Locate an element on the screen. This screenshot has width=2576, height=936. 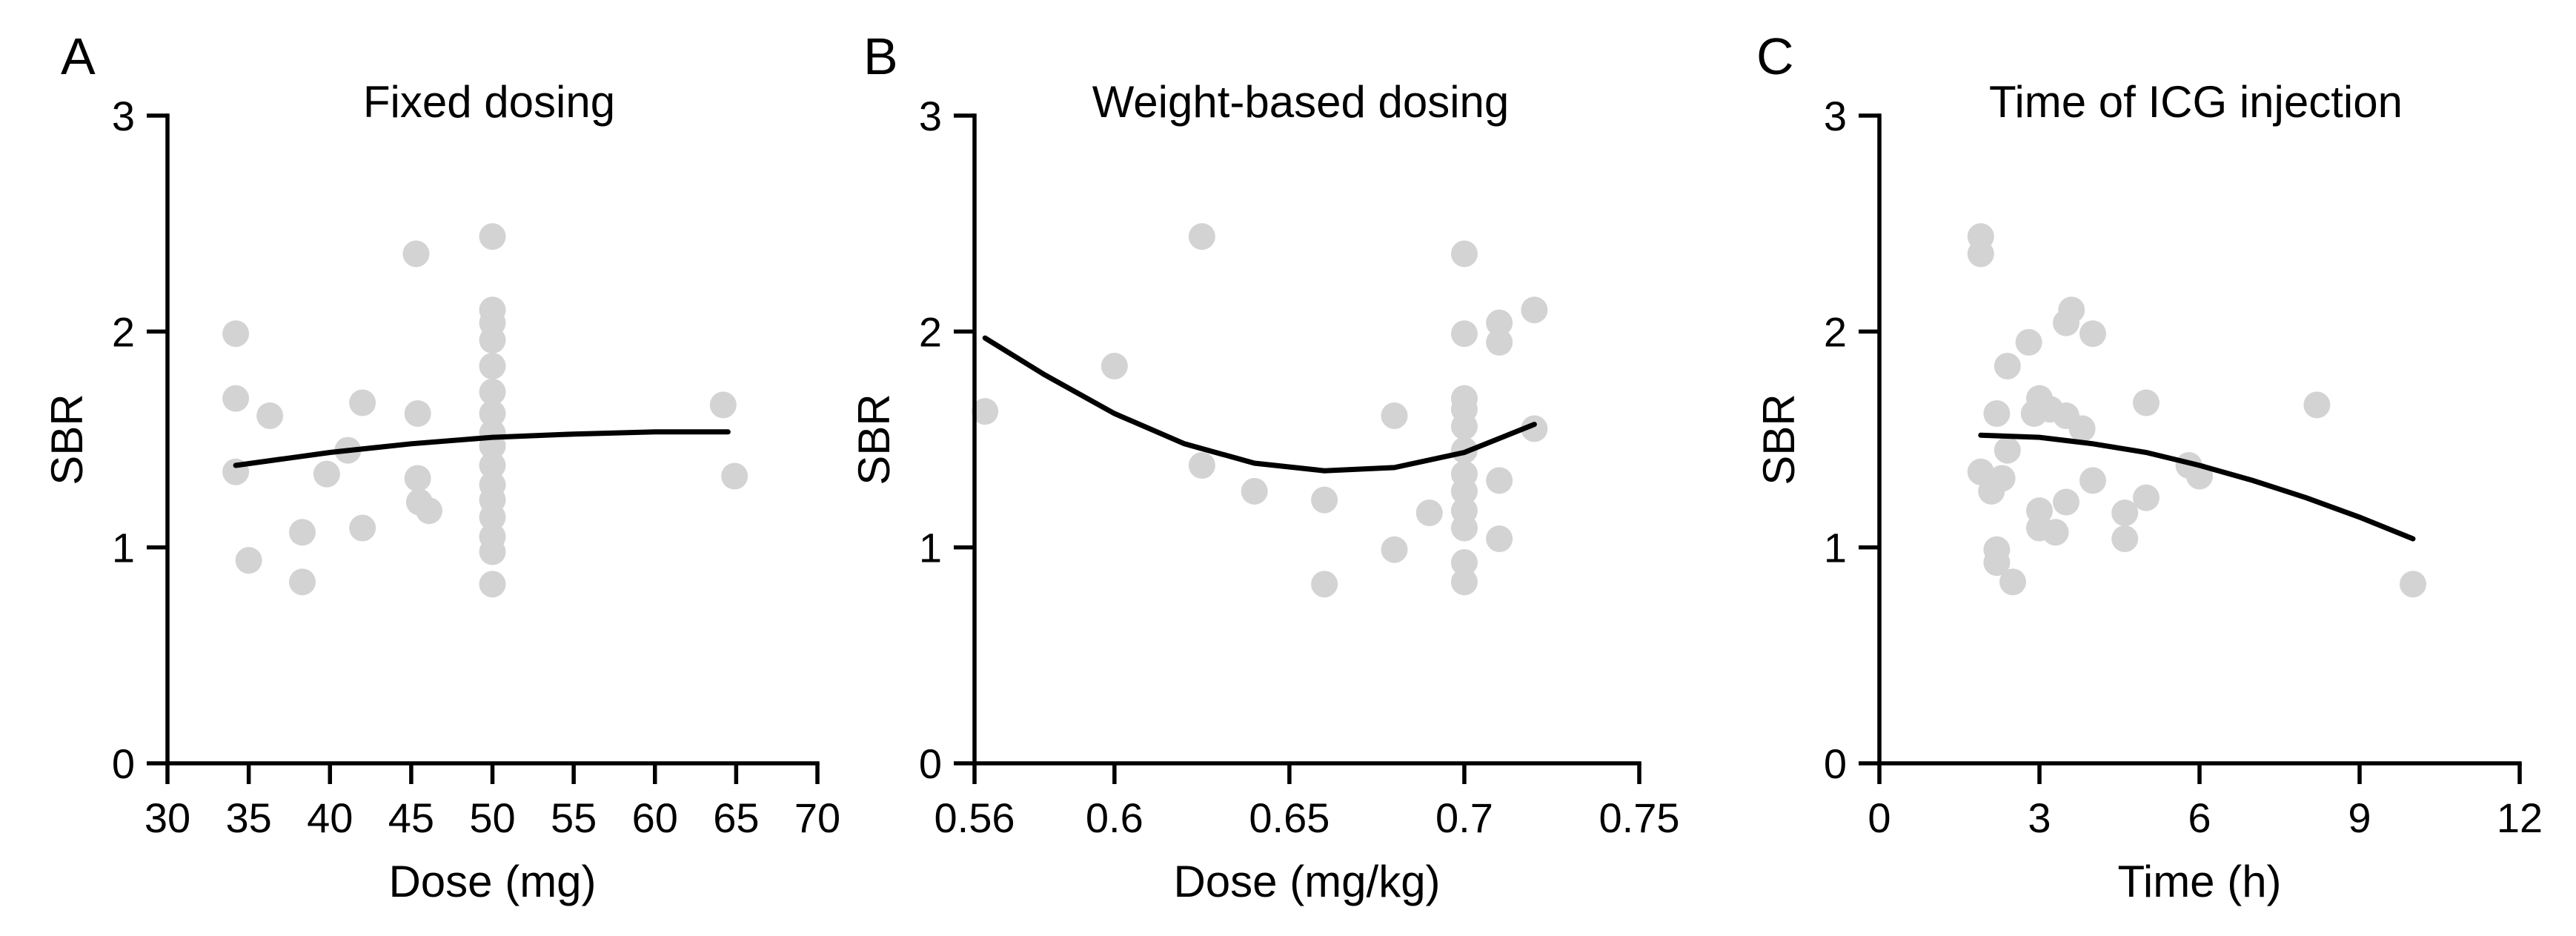
x-tick-label: 35 is located at coordinates (248, 818).